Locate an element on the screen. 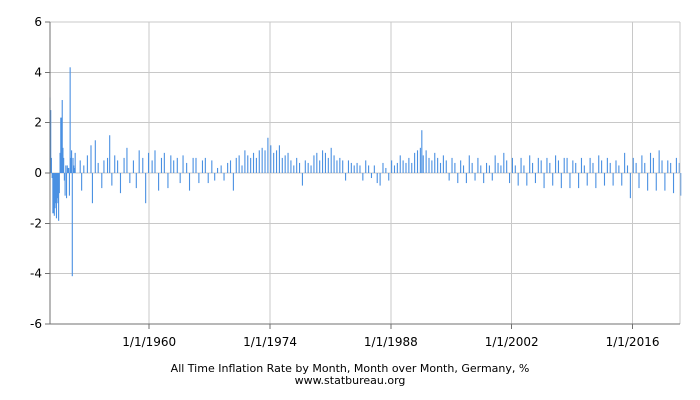 Image resolution: width=700 pixels, height=400 pixels. x-tick-label: 1/1/1988 is located at coordinates (391, 342).